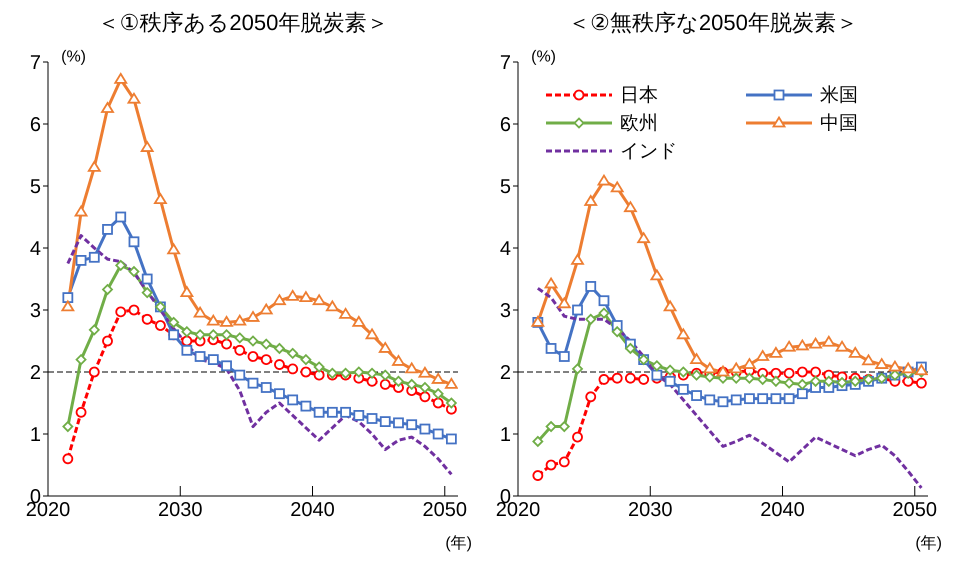 The image size is (963, 562). What do you see at coordinates (839, 96) in the screenshot?
I see `legend-label: 米国` at bounding box center [839, 96].